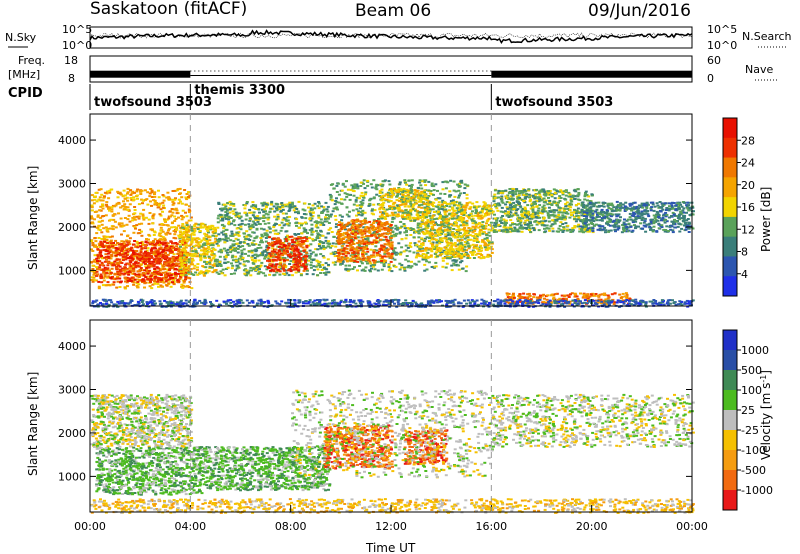  I want to click on vel-yticks-label-0: 4000, so click(72, 346).